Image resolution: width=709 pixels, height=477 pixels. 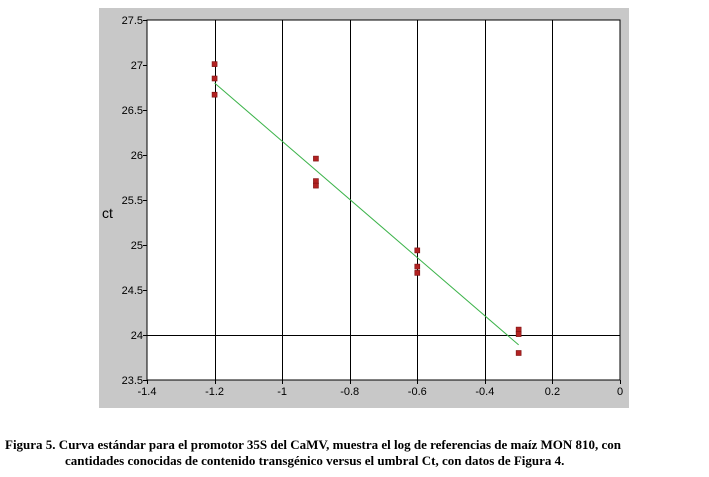 What do you see at coordinates (132, 21) in the screenshot?
I see `y-tick-label: 27.5` at bounding box center [132, 21].